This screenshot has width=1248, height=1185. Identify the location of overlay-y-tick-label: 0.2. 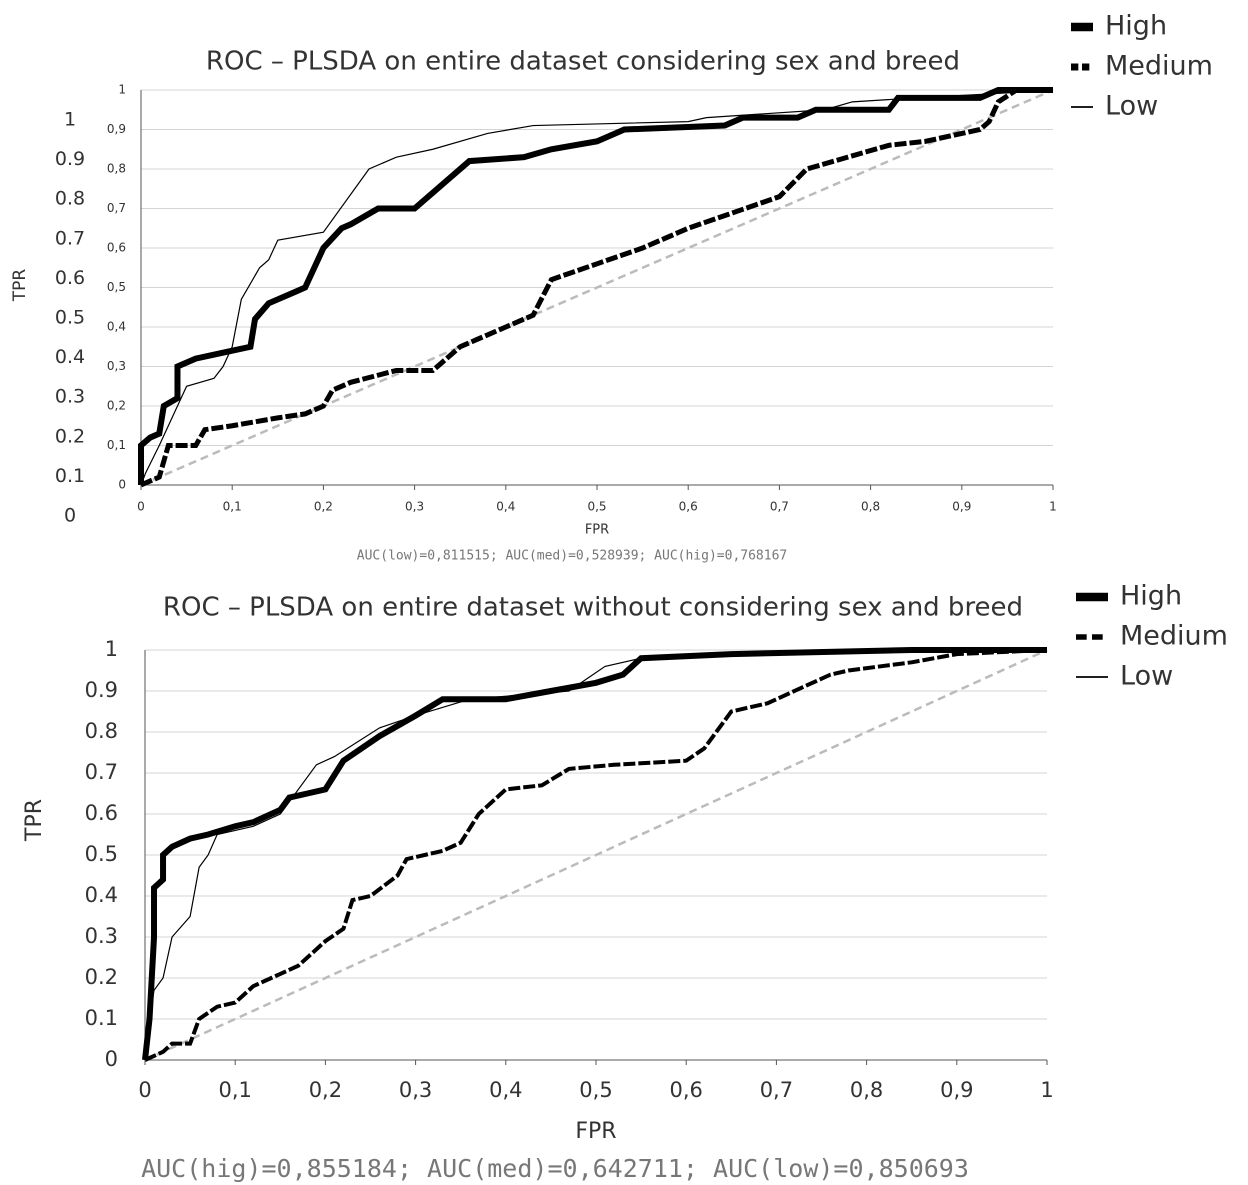
(70, 436).